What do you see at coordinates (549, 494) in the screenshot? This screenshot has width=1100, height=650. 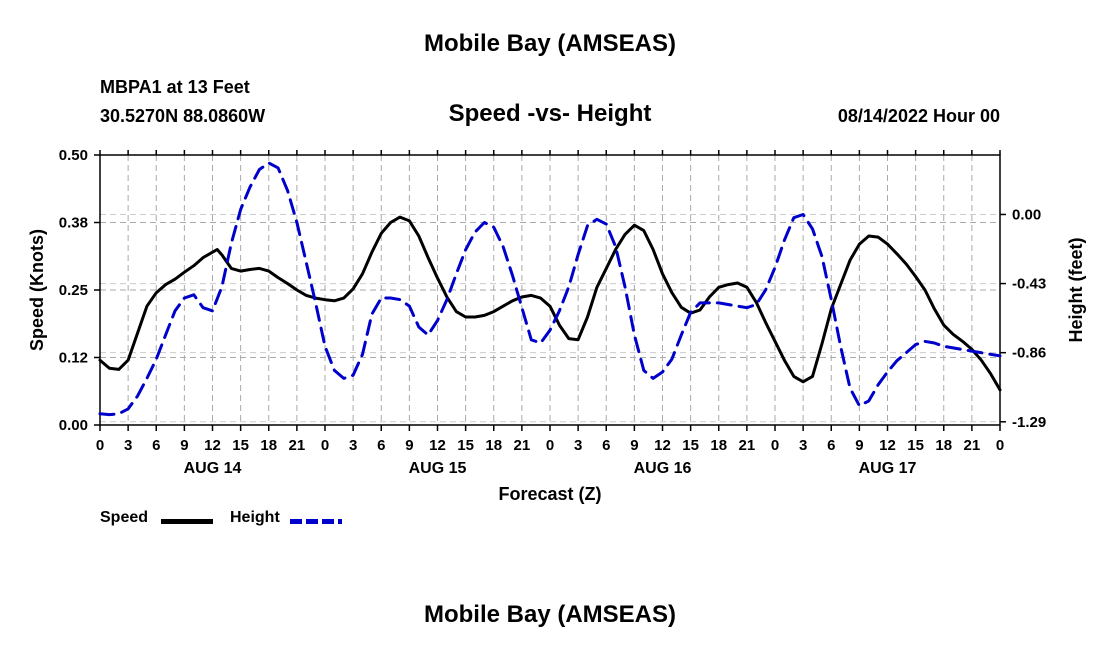 I see `x-axis-label: Forecast (Z)` at bounding box center [549, 494].